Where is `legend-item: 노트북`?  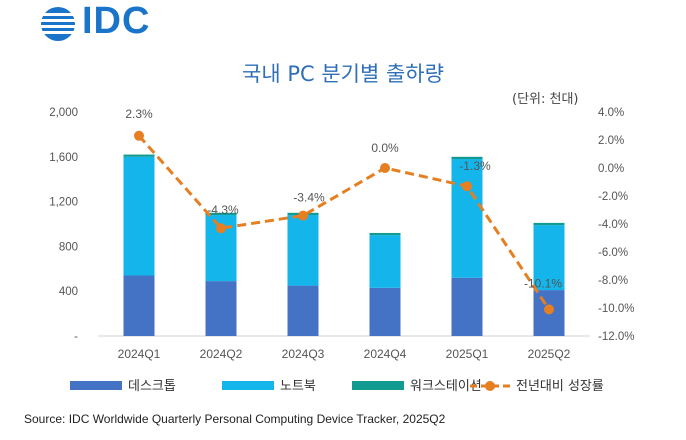 legend-item: 노트북 is located at coordinates (269, 386).